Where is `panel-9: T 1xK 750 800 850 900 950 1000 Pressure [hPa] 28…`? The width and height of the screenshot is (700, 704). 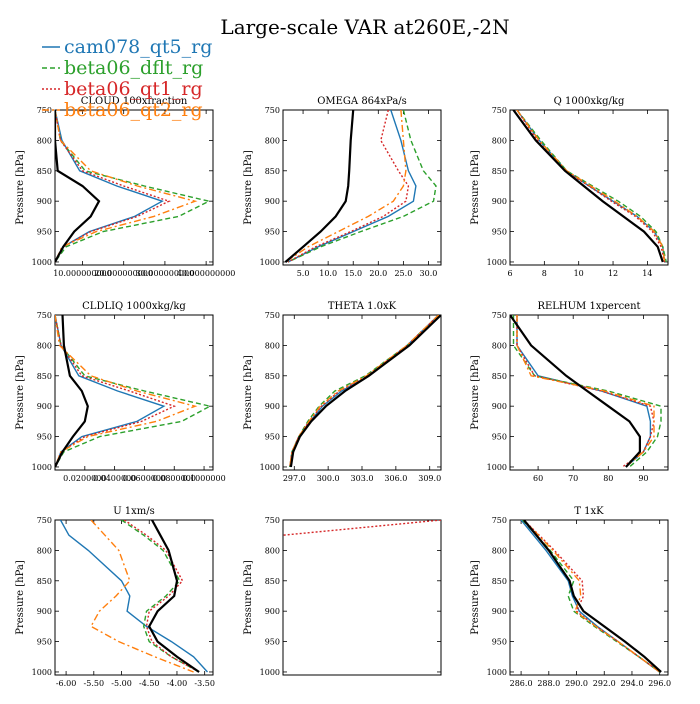
panel-9: T 1xK 750 800 850 900 950 1000 Pressure [hPa] 28… is located at coordinates (570, 597).